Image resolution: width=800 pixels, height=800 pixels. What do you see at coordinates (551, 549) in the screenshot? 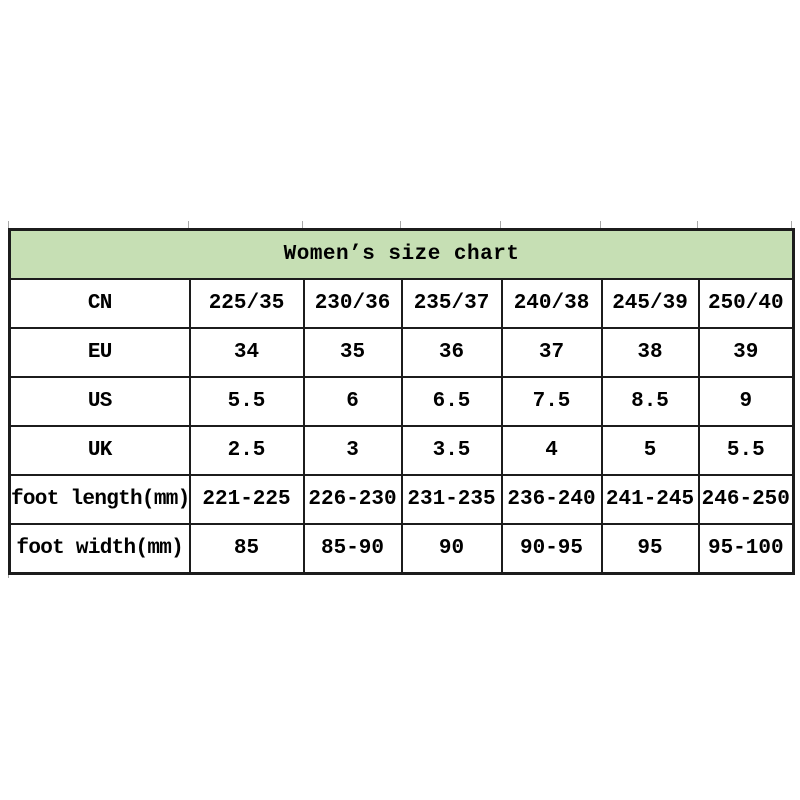
I see `table-cell: 90-95` at bounding box center [551, 549].